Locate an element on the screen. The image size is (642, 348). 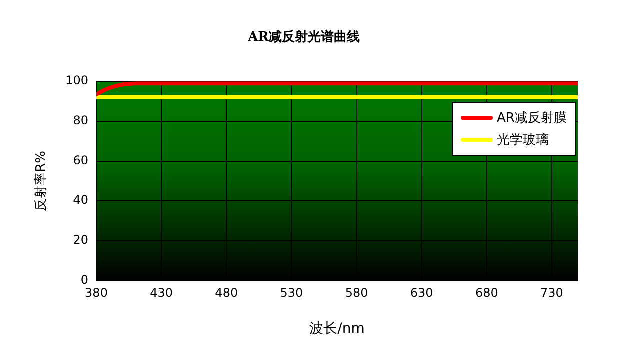
x-tick-label: 380 is located at coordinates (96, 293).